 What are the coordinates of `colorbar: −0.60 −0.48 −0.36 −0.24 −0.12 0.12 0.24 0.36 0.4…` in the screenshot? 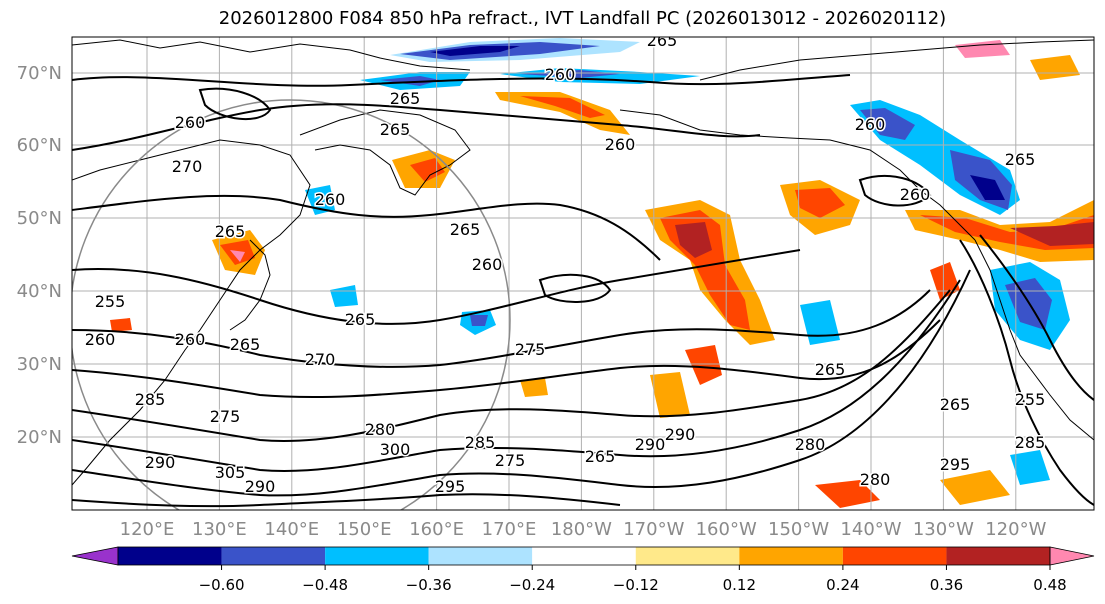 It's located at (583, 570).